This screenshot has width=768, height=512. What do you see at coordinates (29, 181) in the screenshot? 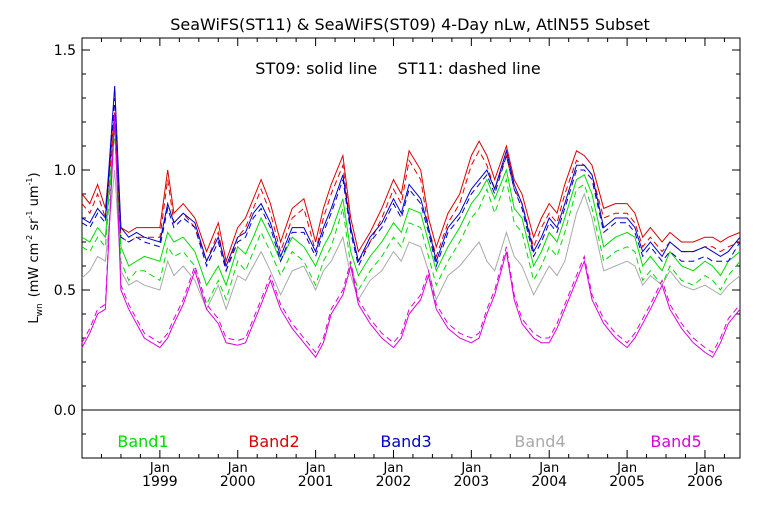
I see `y-label-exp-3: -1` at bounding box center [29, 181].